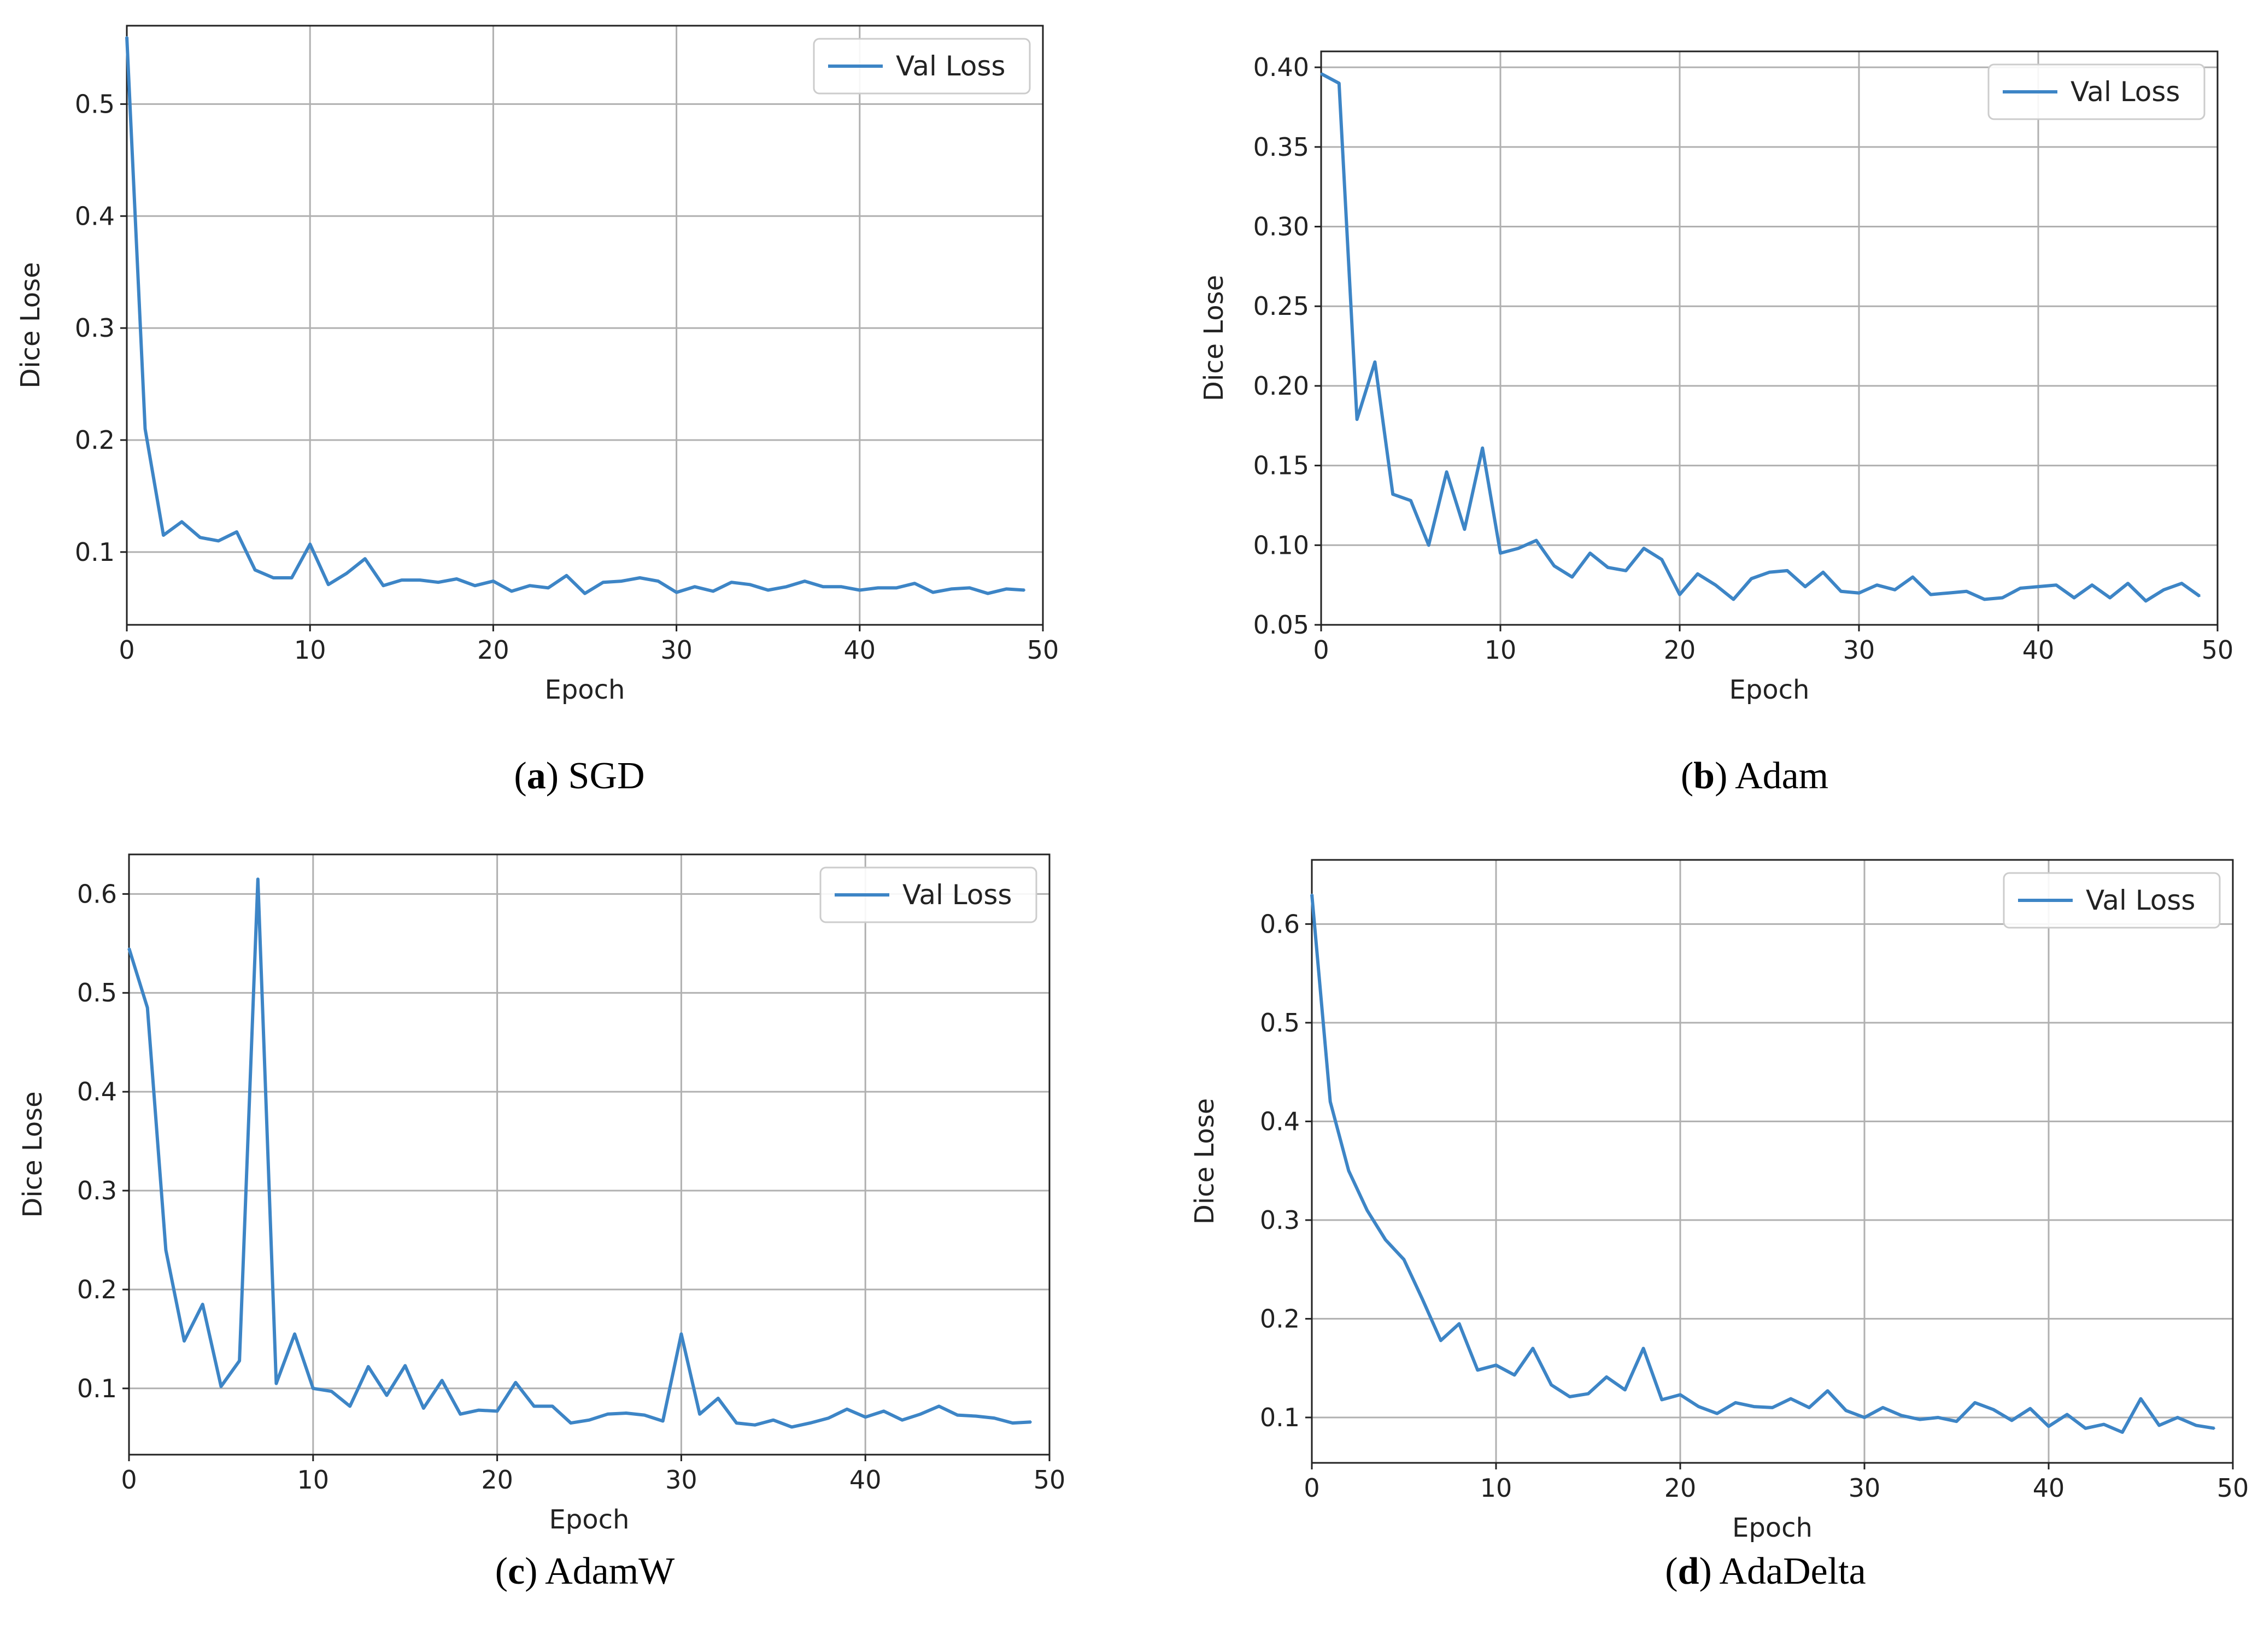 This screenshot has height=1652, width=2264. I want to click on plot-frame-c, so click(589, 1154).